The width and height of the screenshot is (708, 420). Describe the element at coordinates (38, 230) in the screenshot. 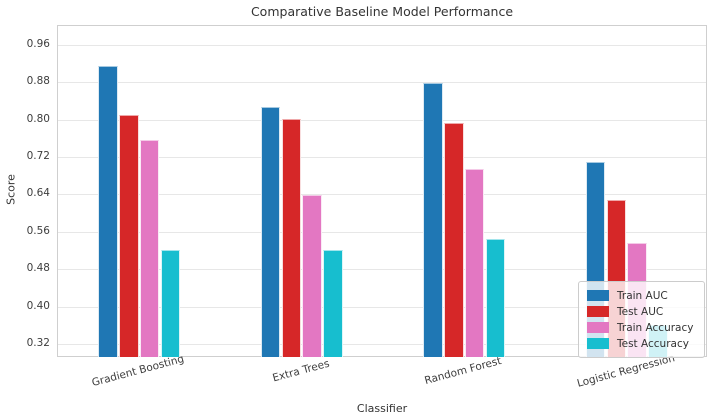

I see `y-tick-label: 0.56` at that location.